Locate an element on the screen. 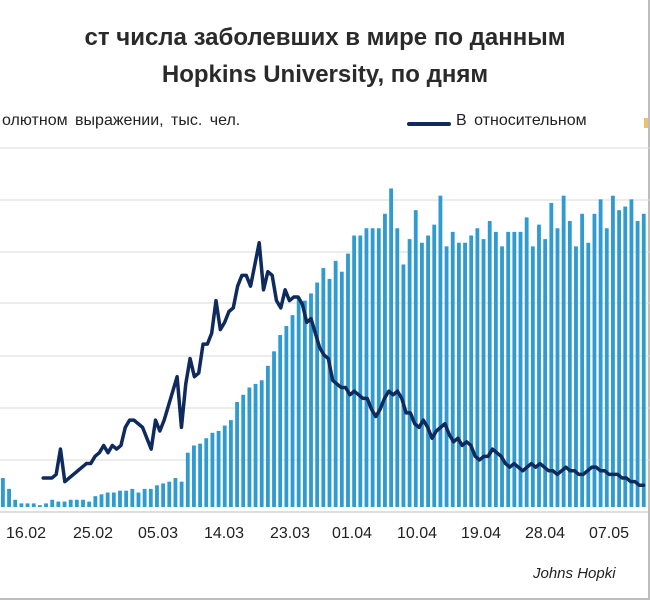 Image resolution: width=650 pixels, height=600 pixels. x-tick-label: 01.04 is located at coordinates (352, 533).